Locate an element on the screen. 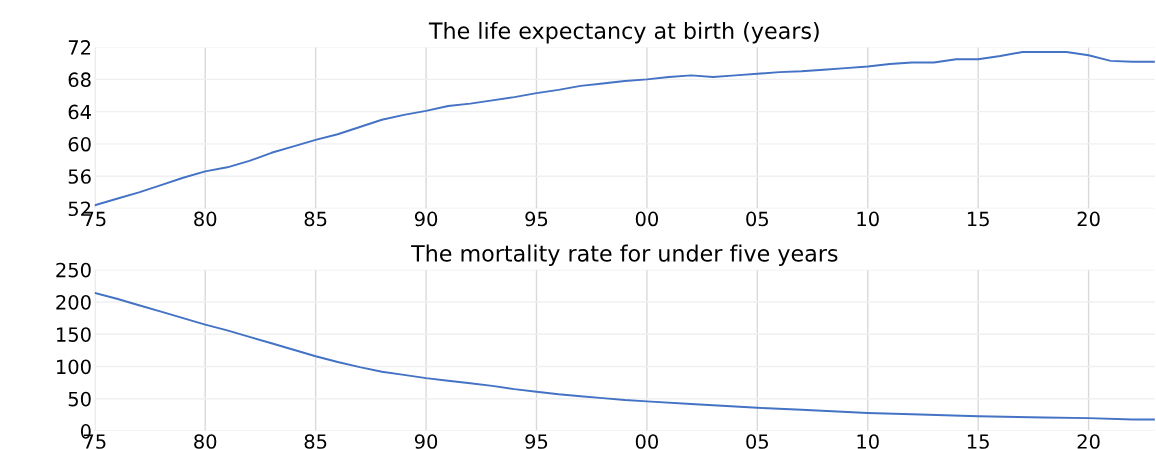 This screenshot has height=449, width=1156. y-tick-label: 100 is located at coordinates (74, 367).